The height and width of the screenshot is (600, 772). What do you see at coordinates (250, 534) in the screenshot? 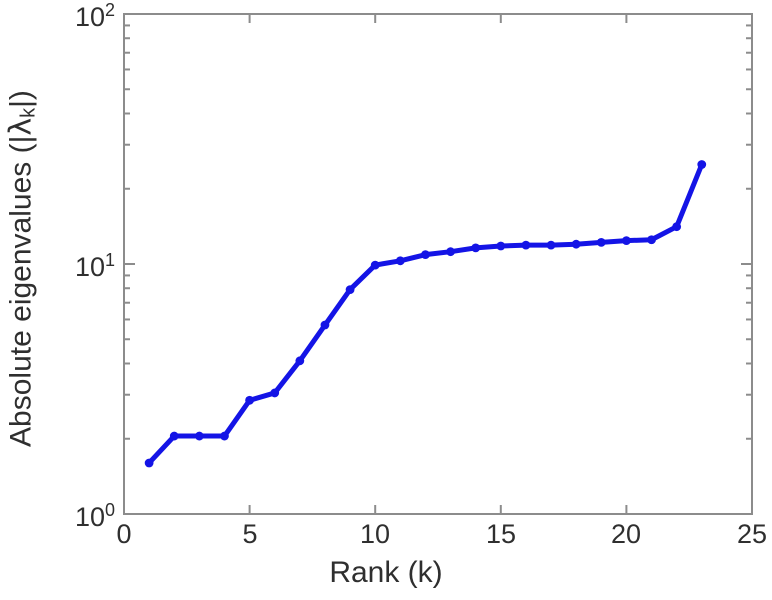
I see `x-tick-label-1: 5` at bounding box center [250, 534].